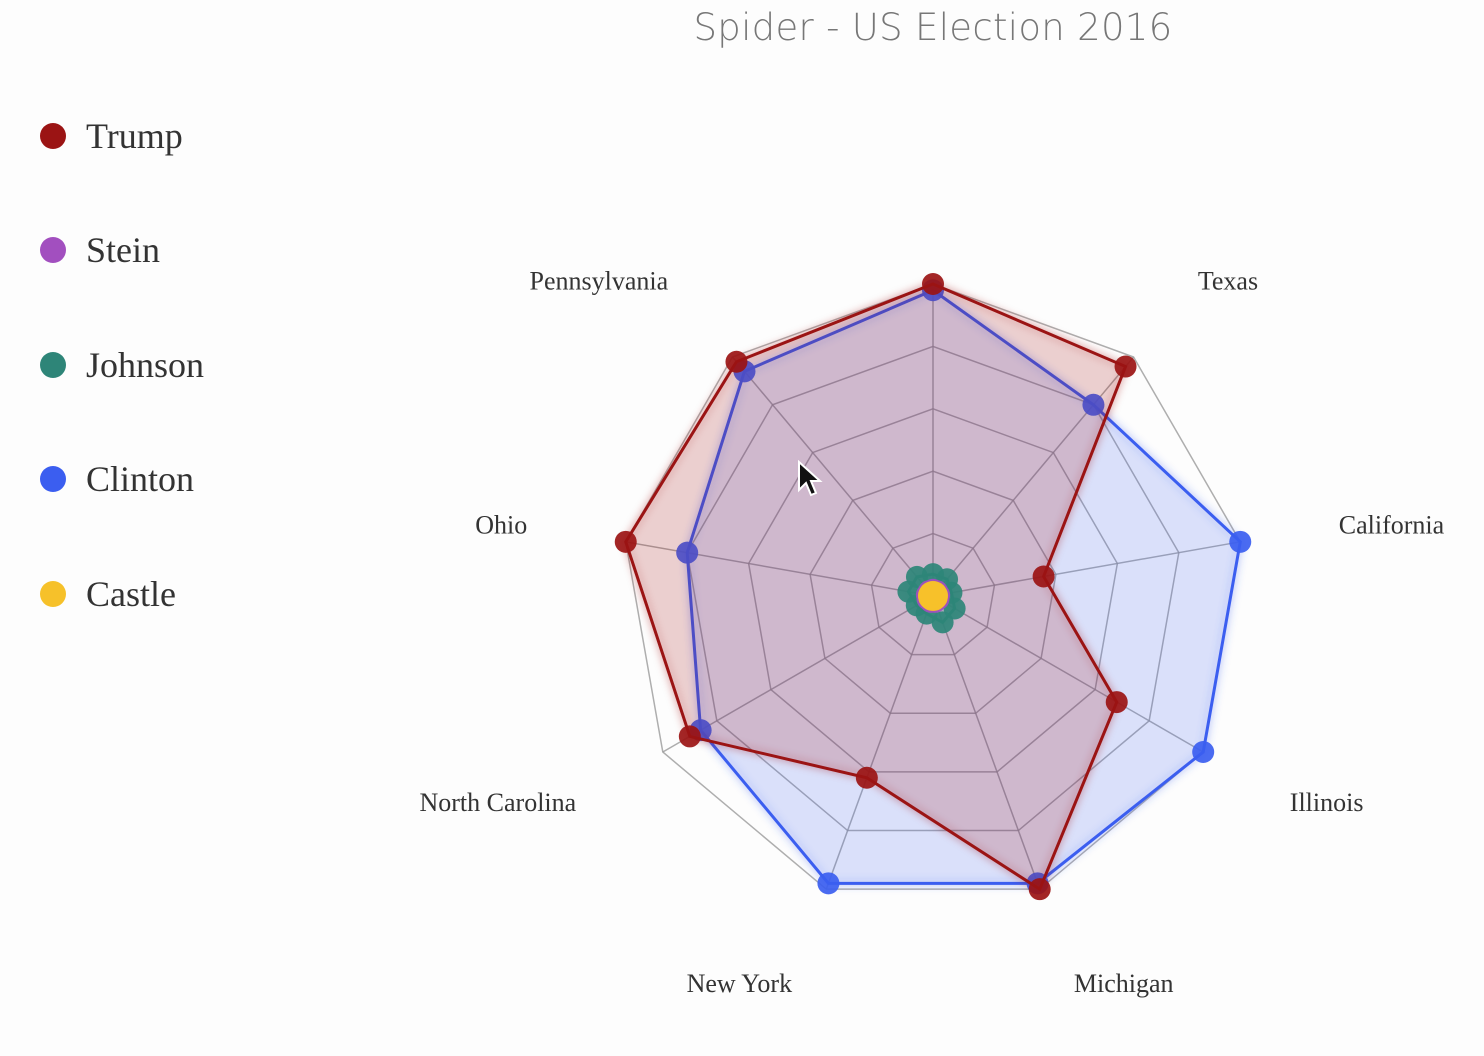 The image size is (1484, 1056). What do you see at coordinates (828, 883) in the screenshot?
I see `data-point-clinton-new-york` at bounding box center [828, 883].